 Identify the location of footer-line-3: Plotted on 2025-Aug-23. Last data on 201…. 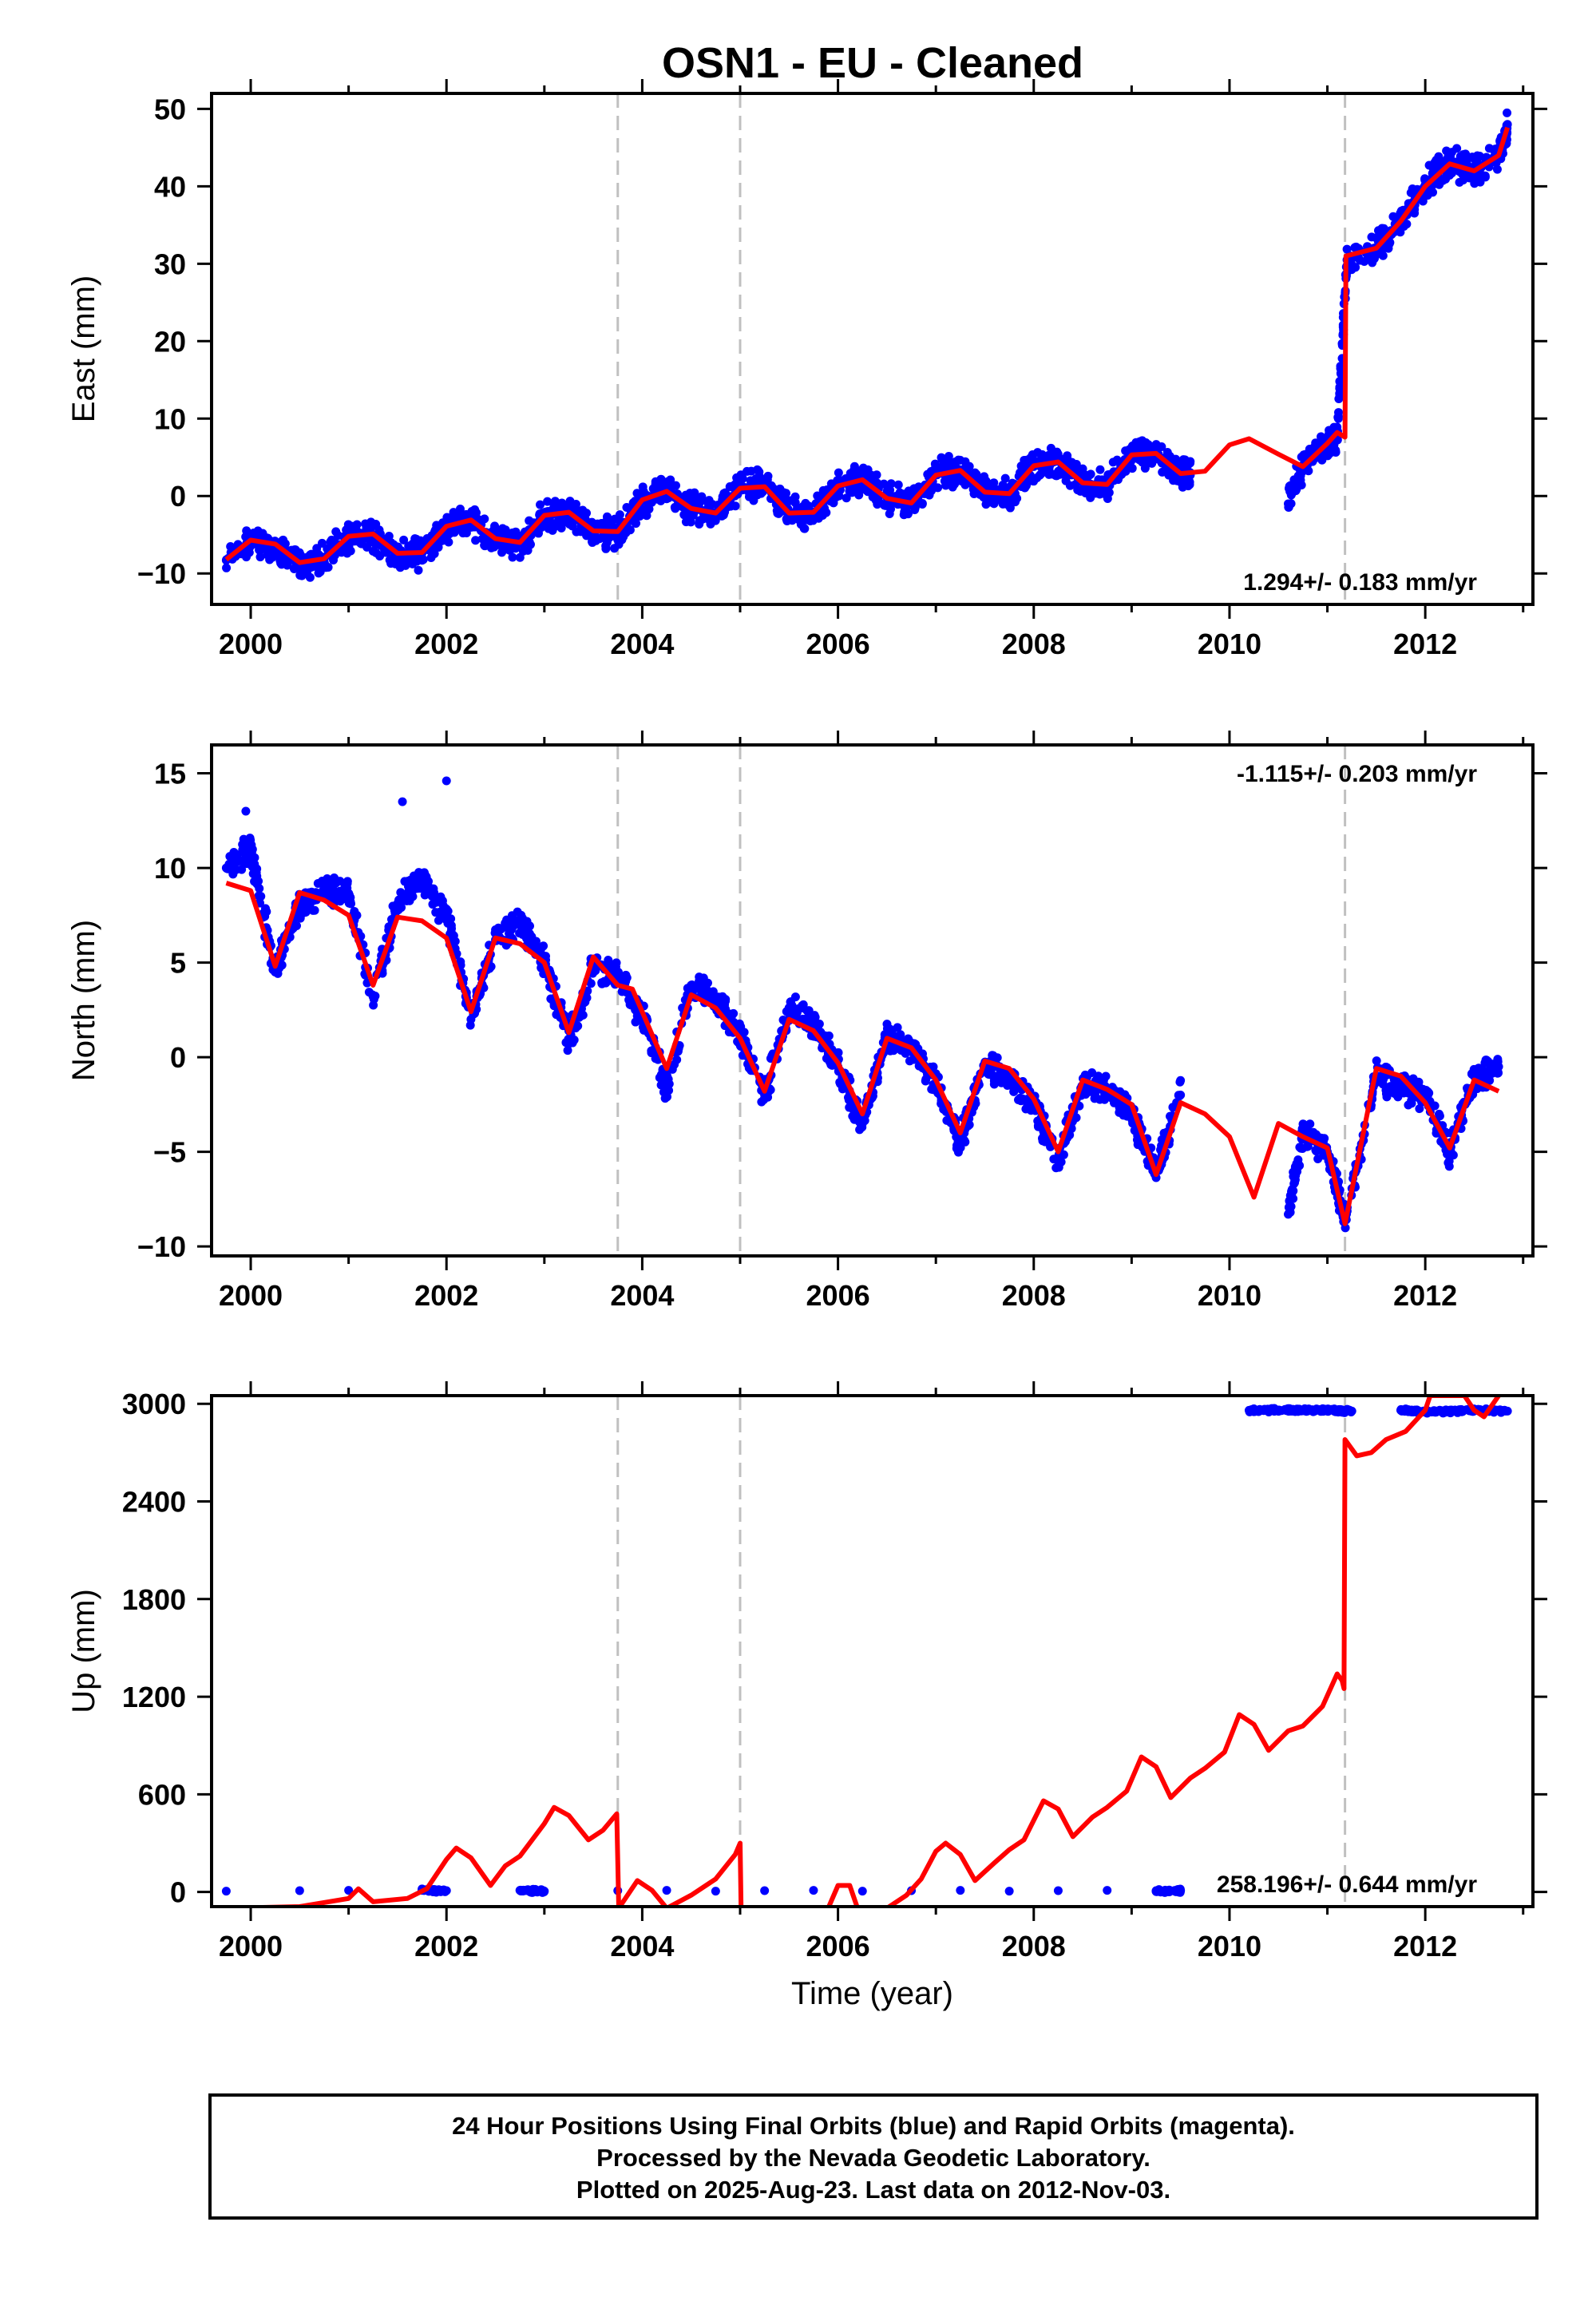
(873, 2190).